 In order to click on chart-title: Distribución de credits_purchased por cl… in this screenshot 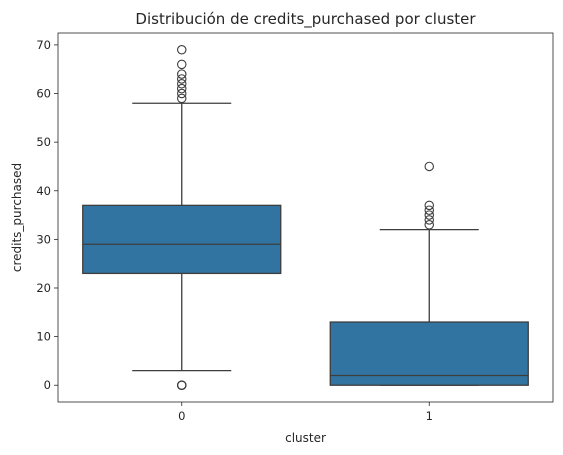, I will do `click(305, 19)`.